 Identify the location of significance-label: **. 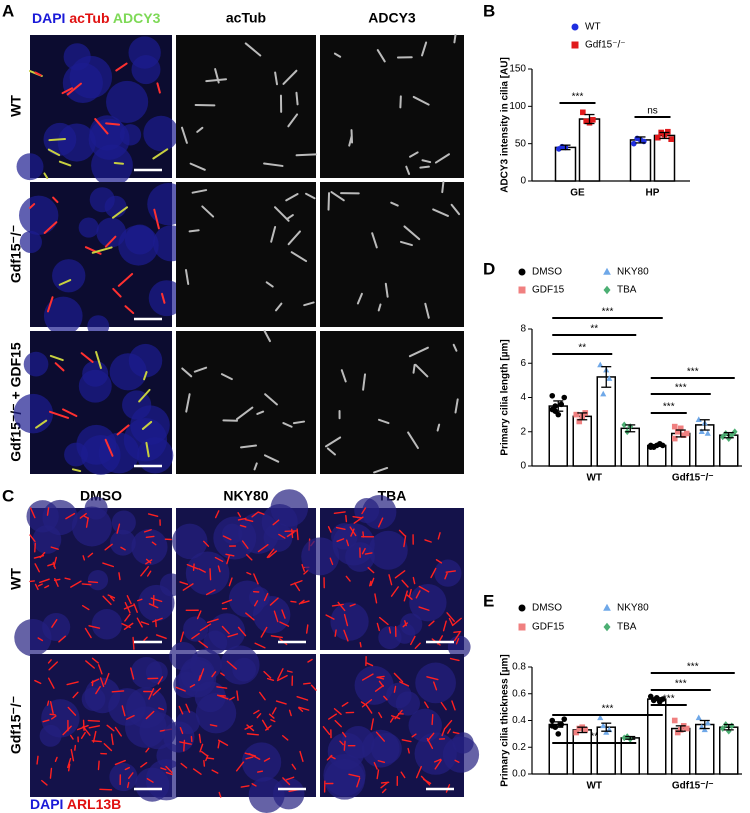
(594, 737).